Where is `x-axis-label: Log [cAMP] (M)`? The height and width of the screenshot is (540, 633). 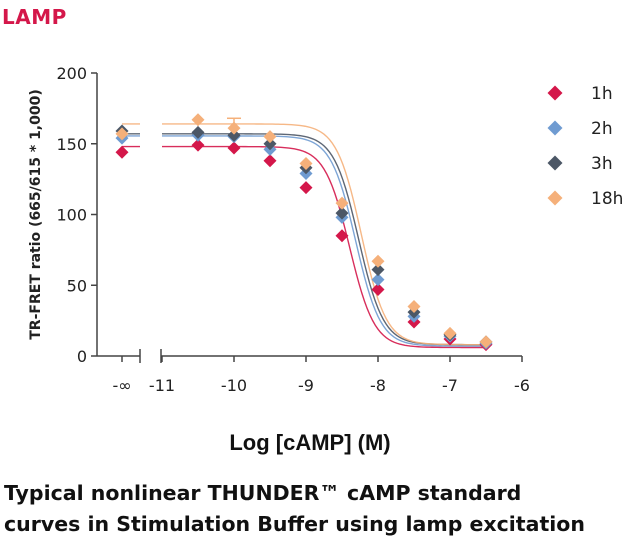 x-axis-label: Log [cAMP] (M) is located at coordinates (309, 442).